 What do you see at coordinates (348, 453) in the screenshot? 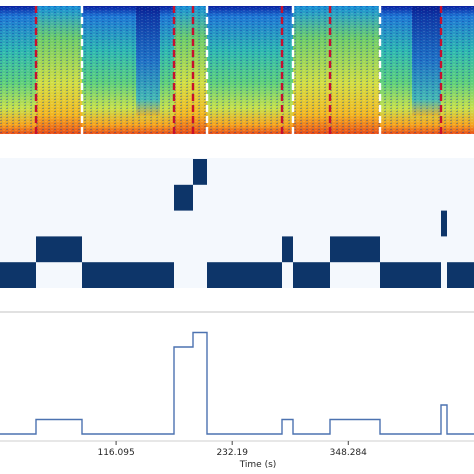
I see `x-tick-label: 348.284` at bounding box center [348, 453].